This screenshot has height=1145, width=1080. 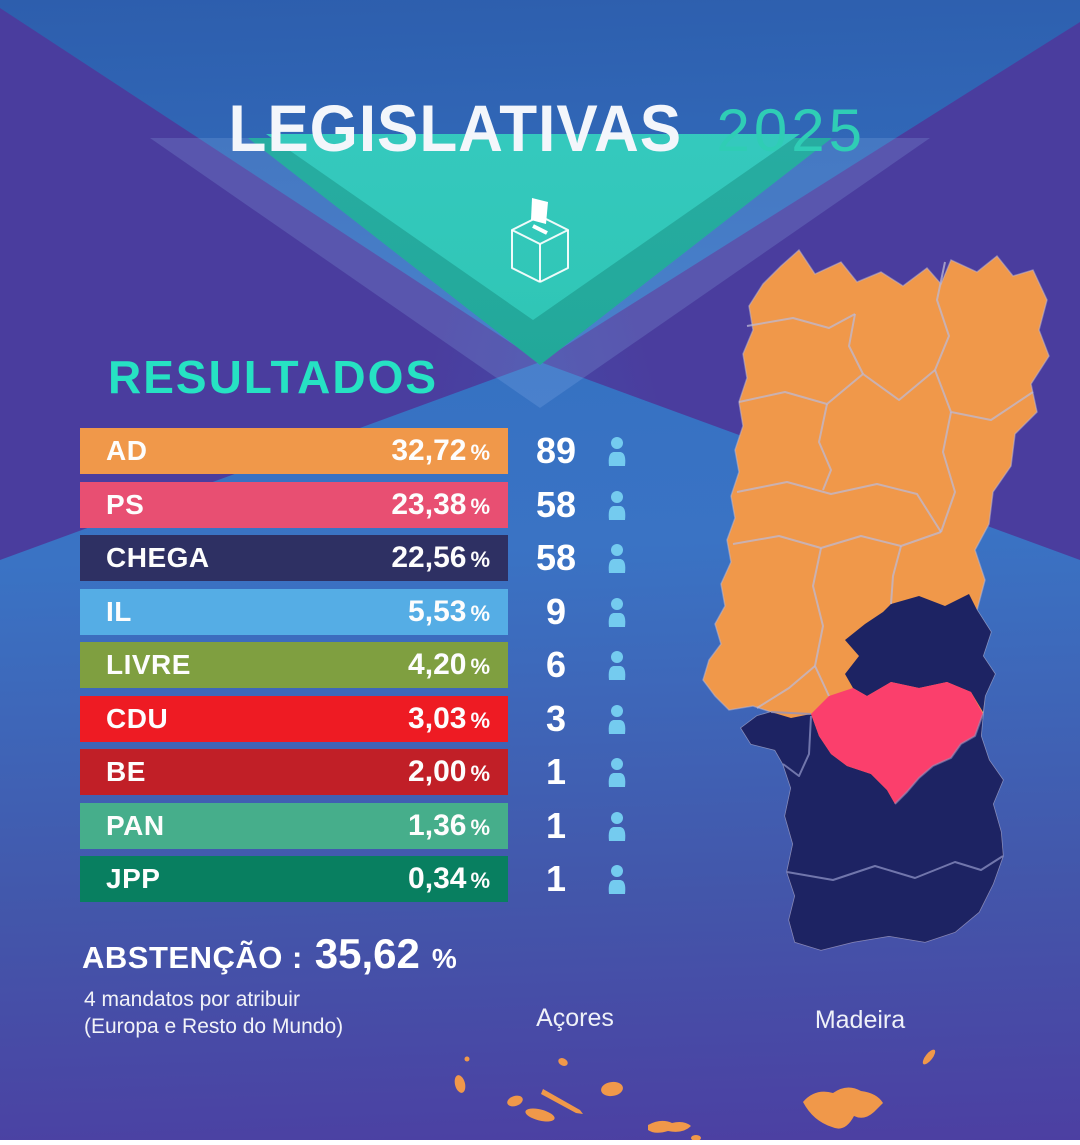 What do you see at coordinates (696, 1138) in the screenshot?
I see `island-santa-maria` at bounding box center [696, 1138].